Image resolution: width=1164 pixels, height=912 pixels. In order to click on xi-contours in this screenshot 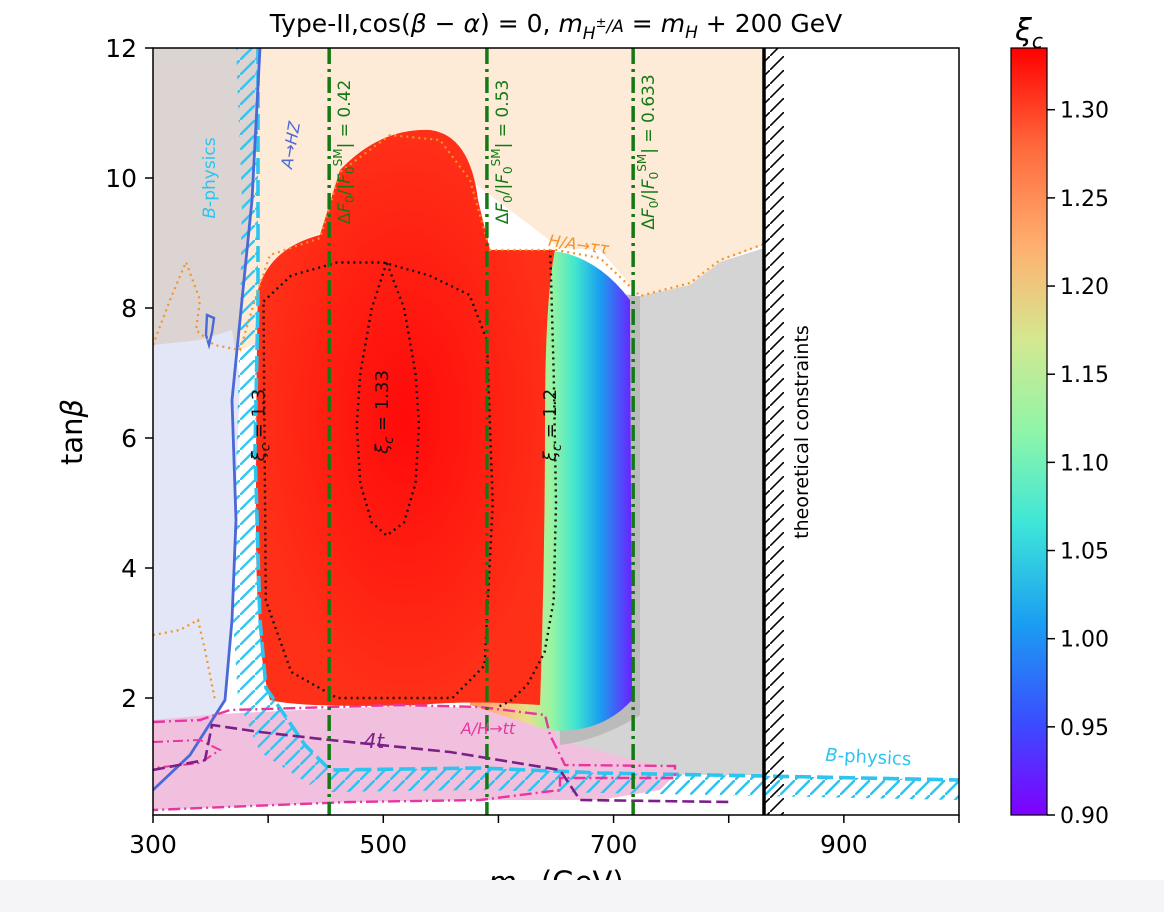, I will do `click(410, 479)`.